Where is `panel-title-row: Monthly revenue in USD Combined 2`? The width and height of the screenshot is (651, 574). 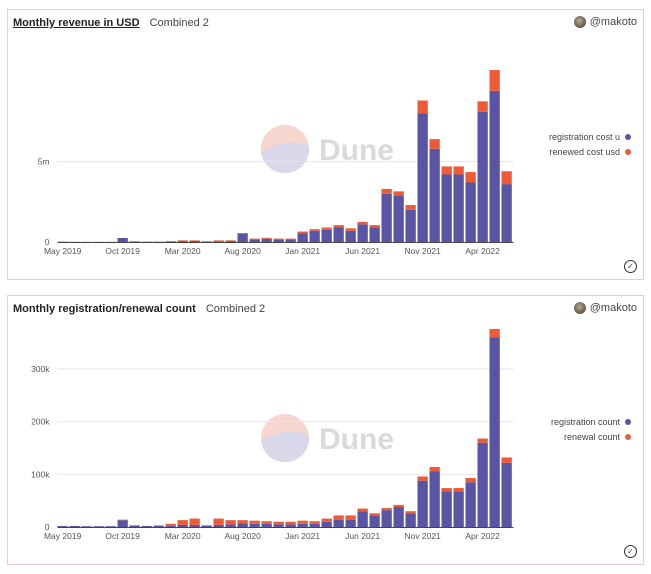 panel-title-row: Monthly revenue in USD Combined 2 is located at coordinates (111, 23).